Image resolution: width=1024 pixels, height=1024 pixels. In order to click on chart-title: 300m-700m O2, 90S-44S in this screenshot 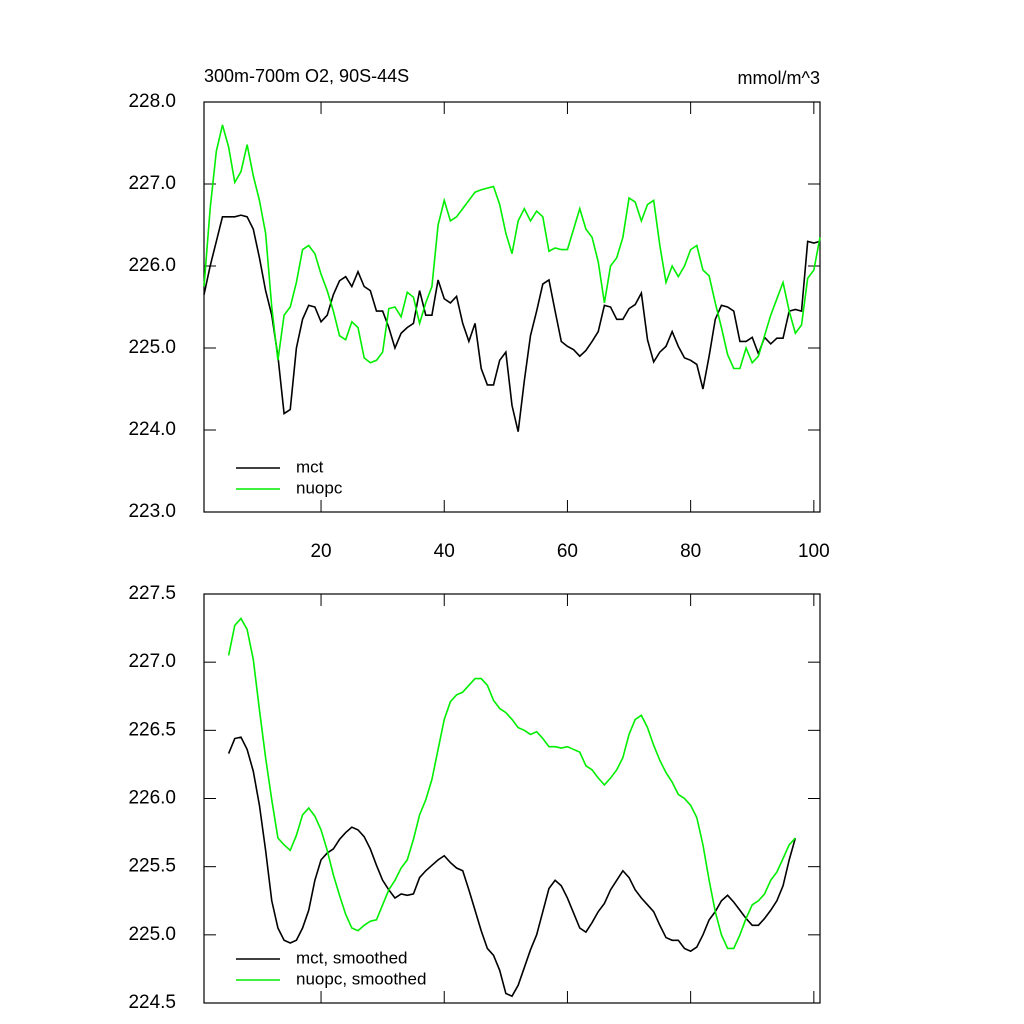, I will do `click(306, 76)`.